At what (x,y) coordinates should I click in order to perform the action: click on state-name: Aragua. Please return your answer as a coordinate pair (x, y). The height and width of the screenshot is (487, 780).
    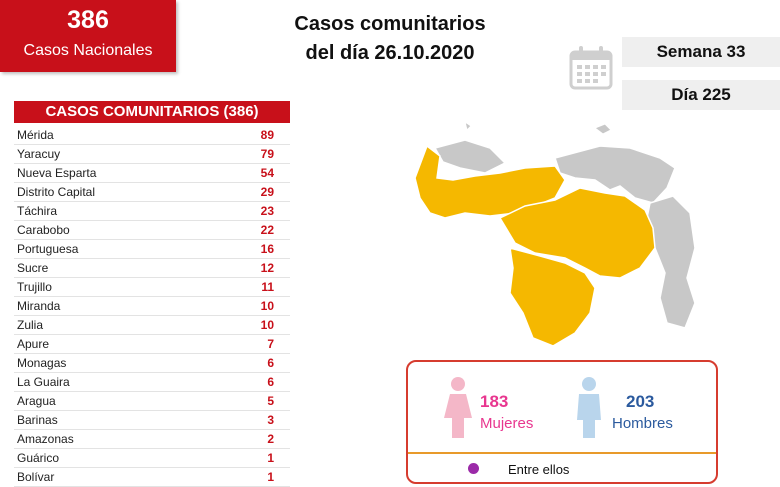
    Looking at the image, I should click on (36, 401).